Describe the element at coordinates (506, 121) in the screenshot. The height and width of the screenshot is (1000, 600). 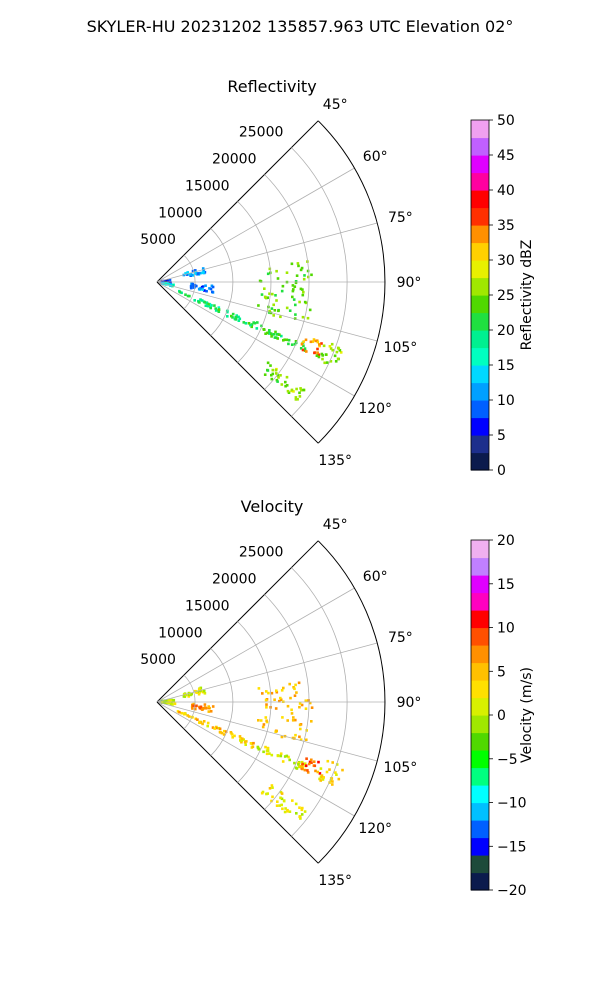
I see `colorbar-tick-label: 50` at that location.